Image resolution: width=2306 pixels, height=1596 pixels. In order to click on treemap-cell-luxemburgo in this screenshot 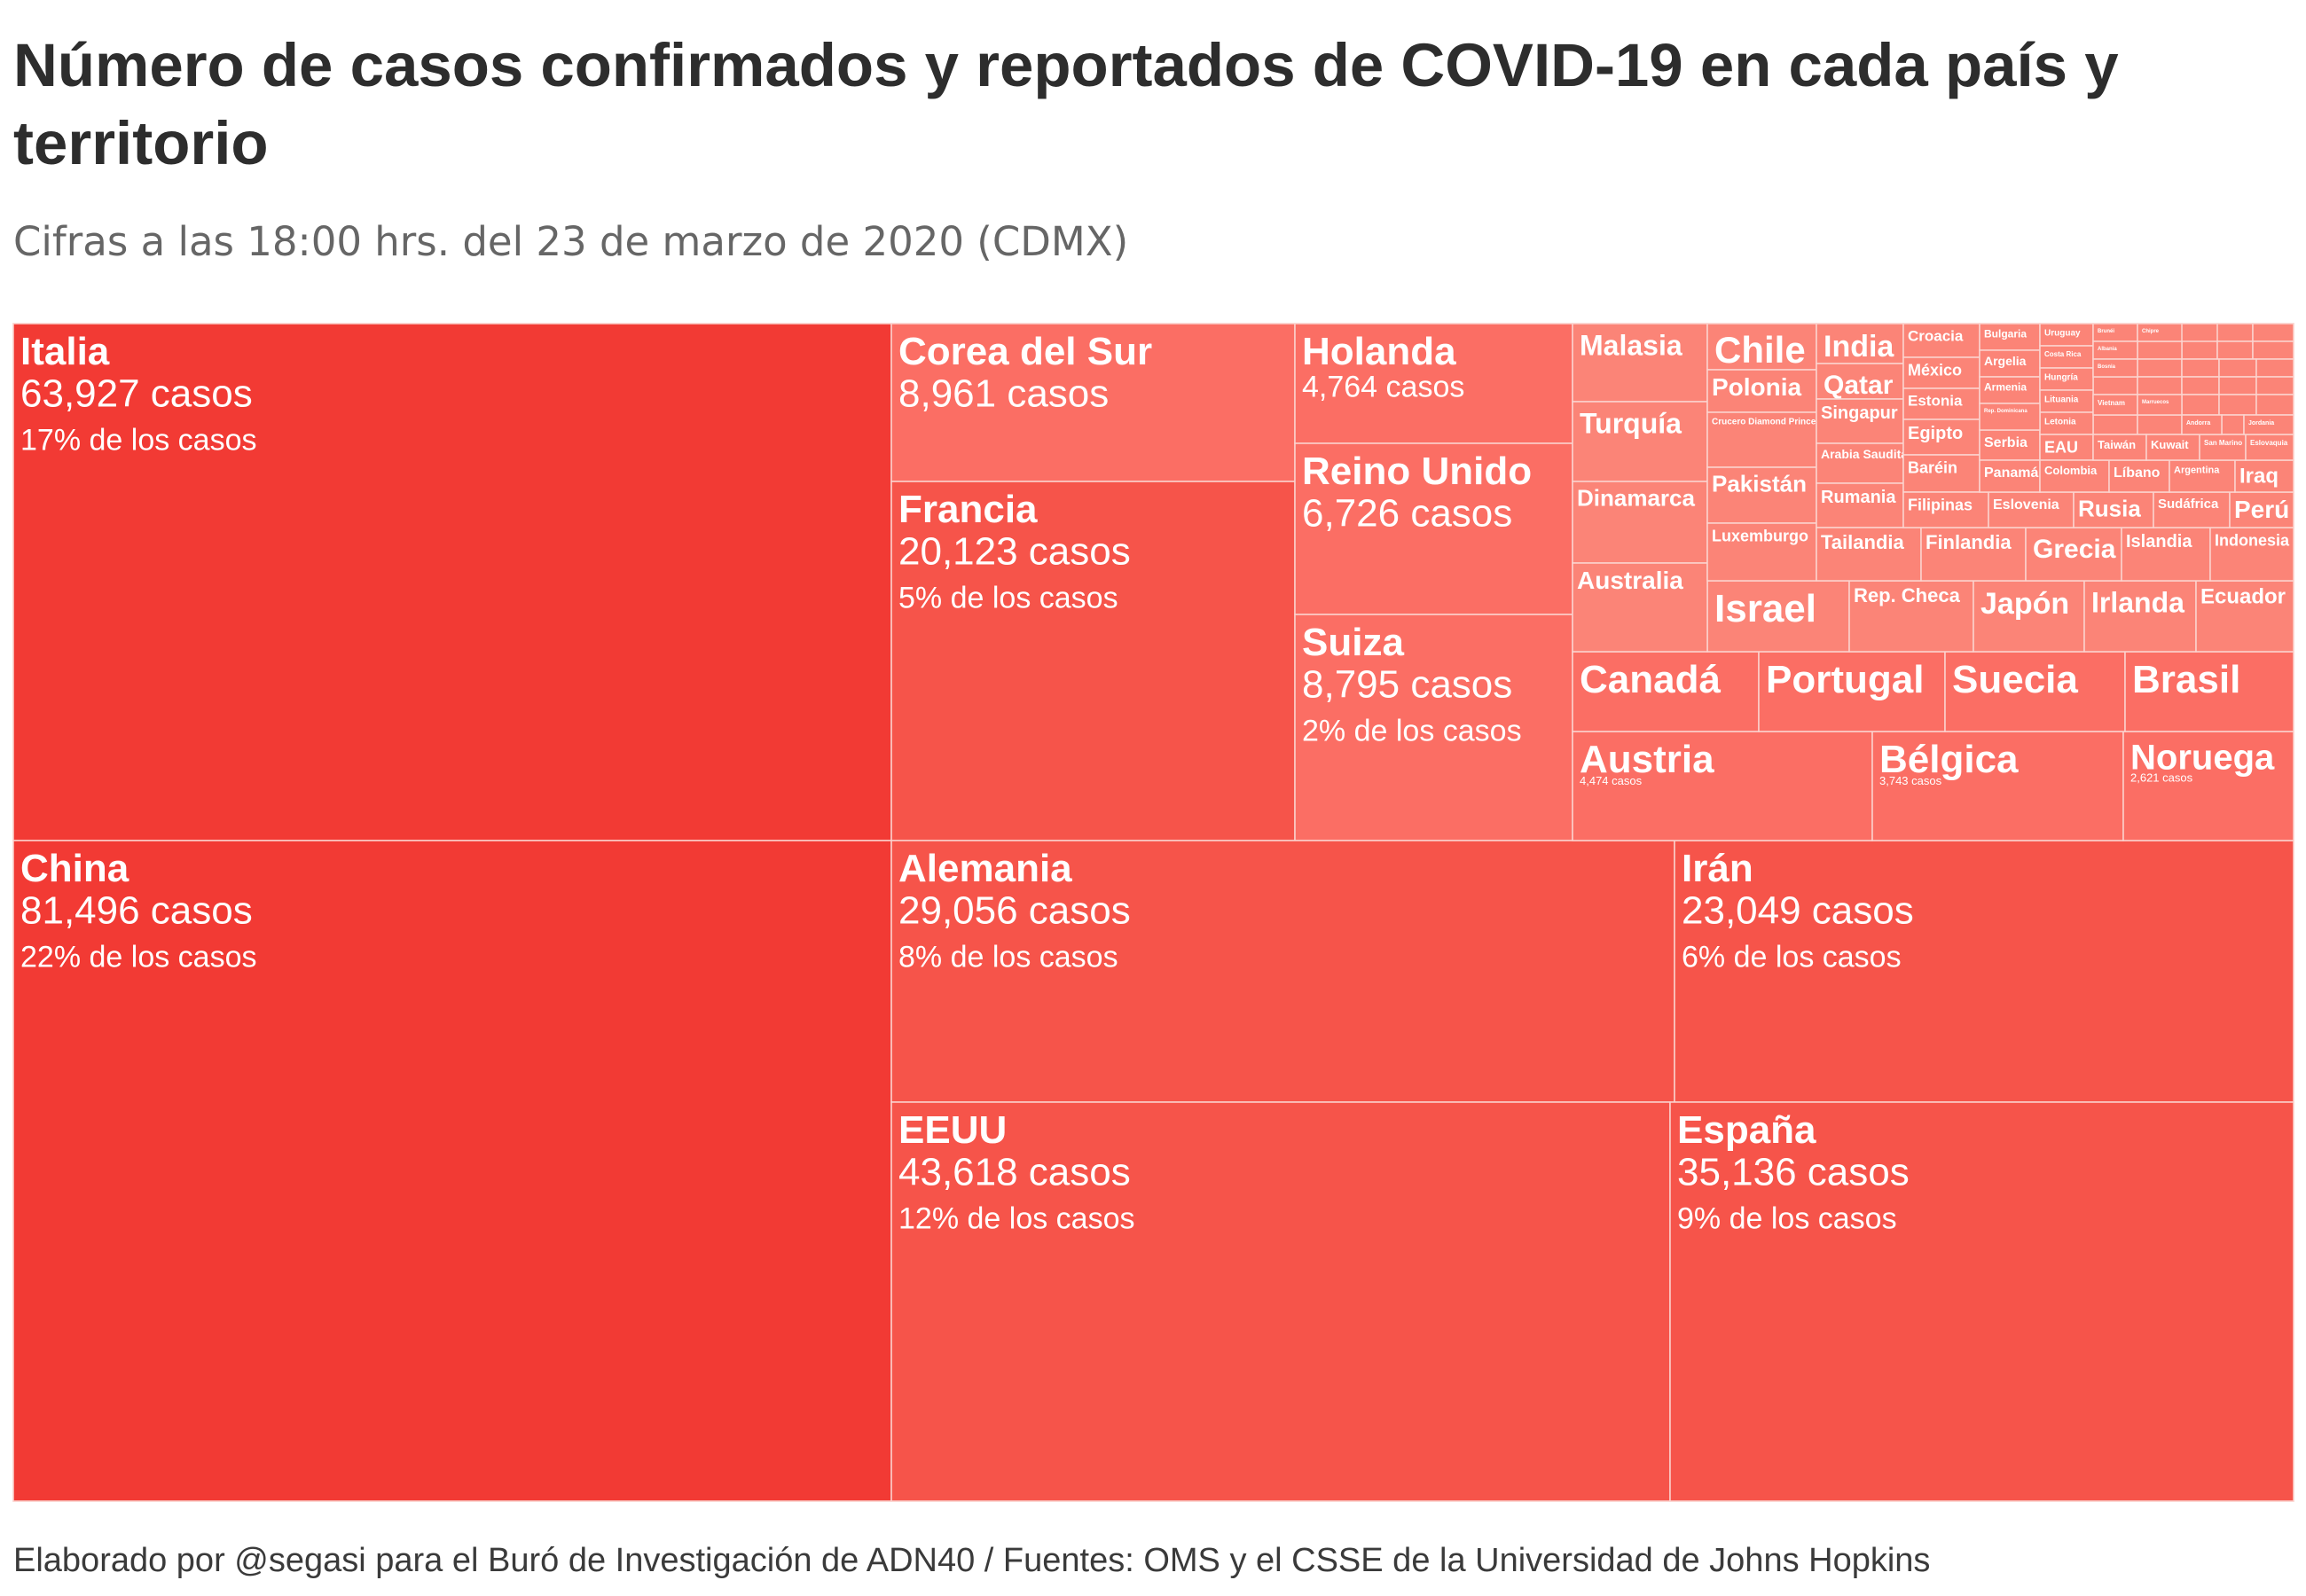, I will do `click(1761, 552)`.